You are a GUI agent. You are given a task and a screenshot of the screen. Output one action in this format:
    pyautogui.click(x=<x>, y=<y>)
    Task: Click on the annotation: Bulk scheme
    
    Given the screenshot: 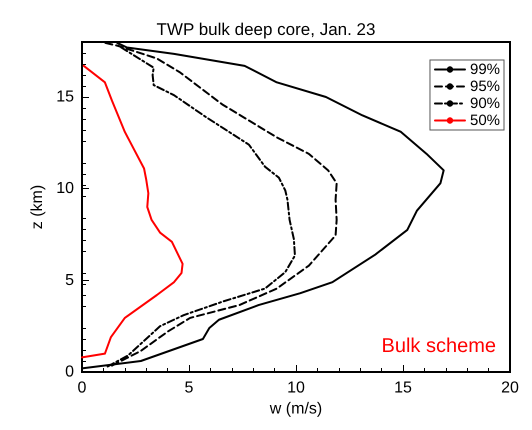 What is the action you would take?
    pyautogui.click(x=439, y=346)
    